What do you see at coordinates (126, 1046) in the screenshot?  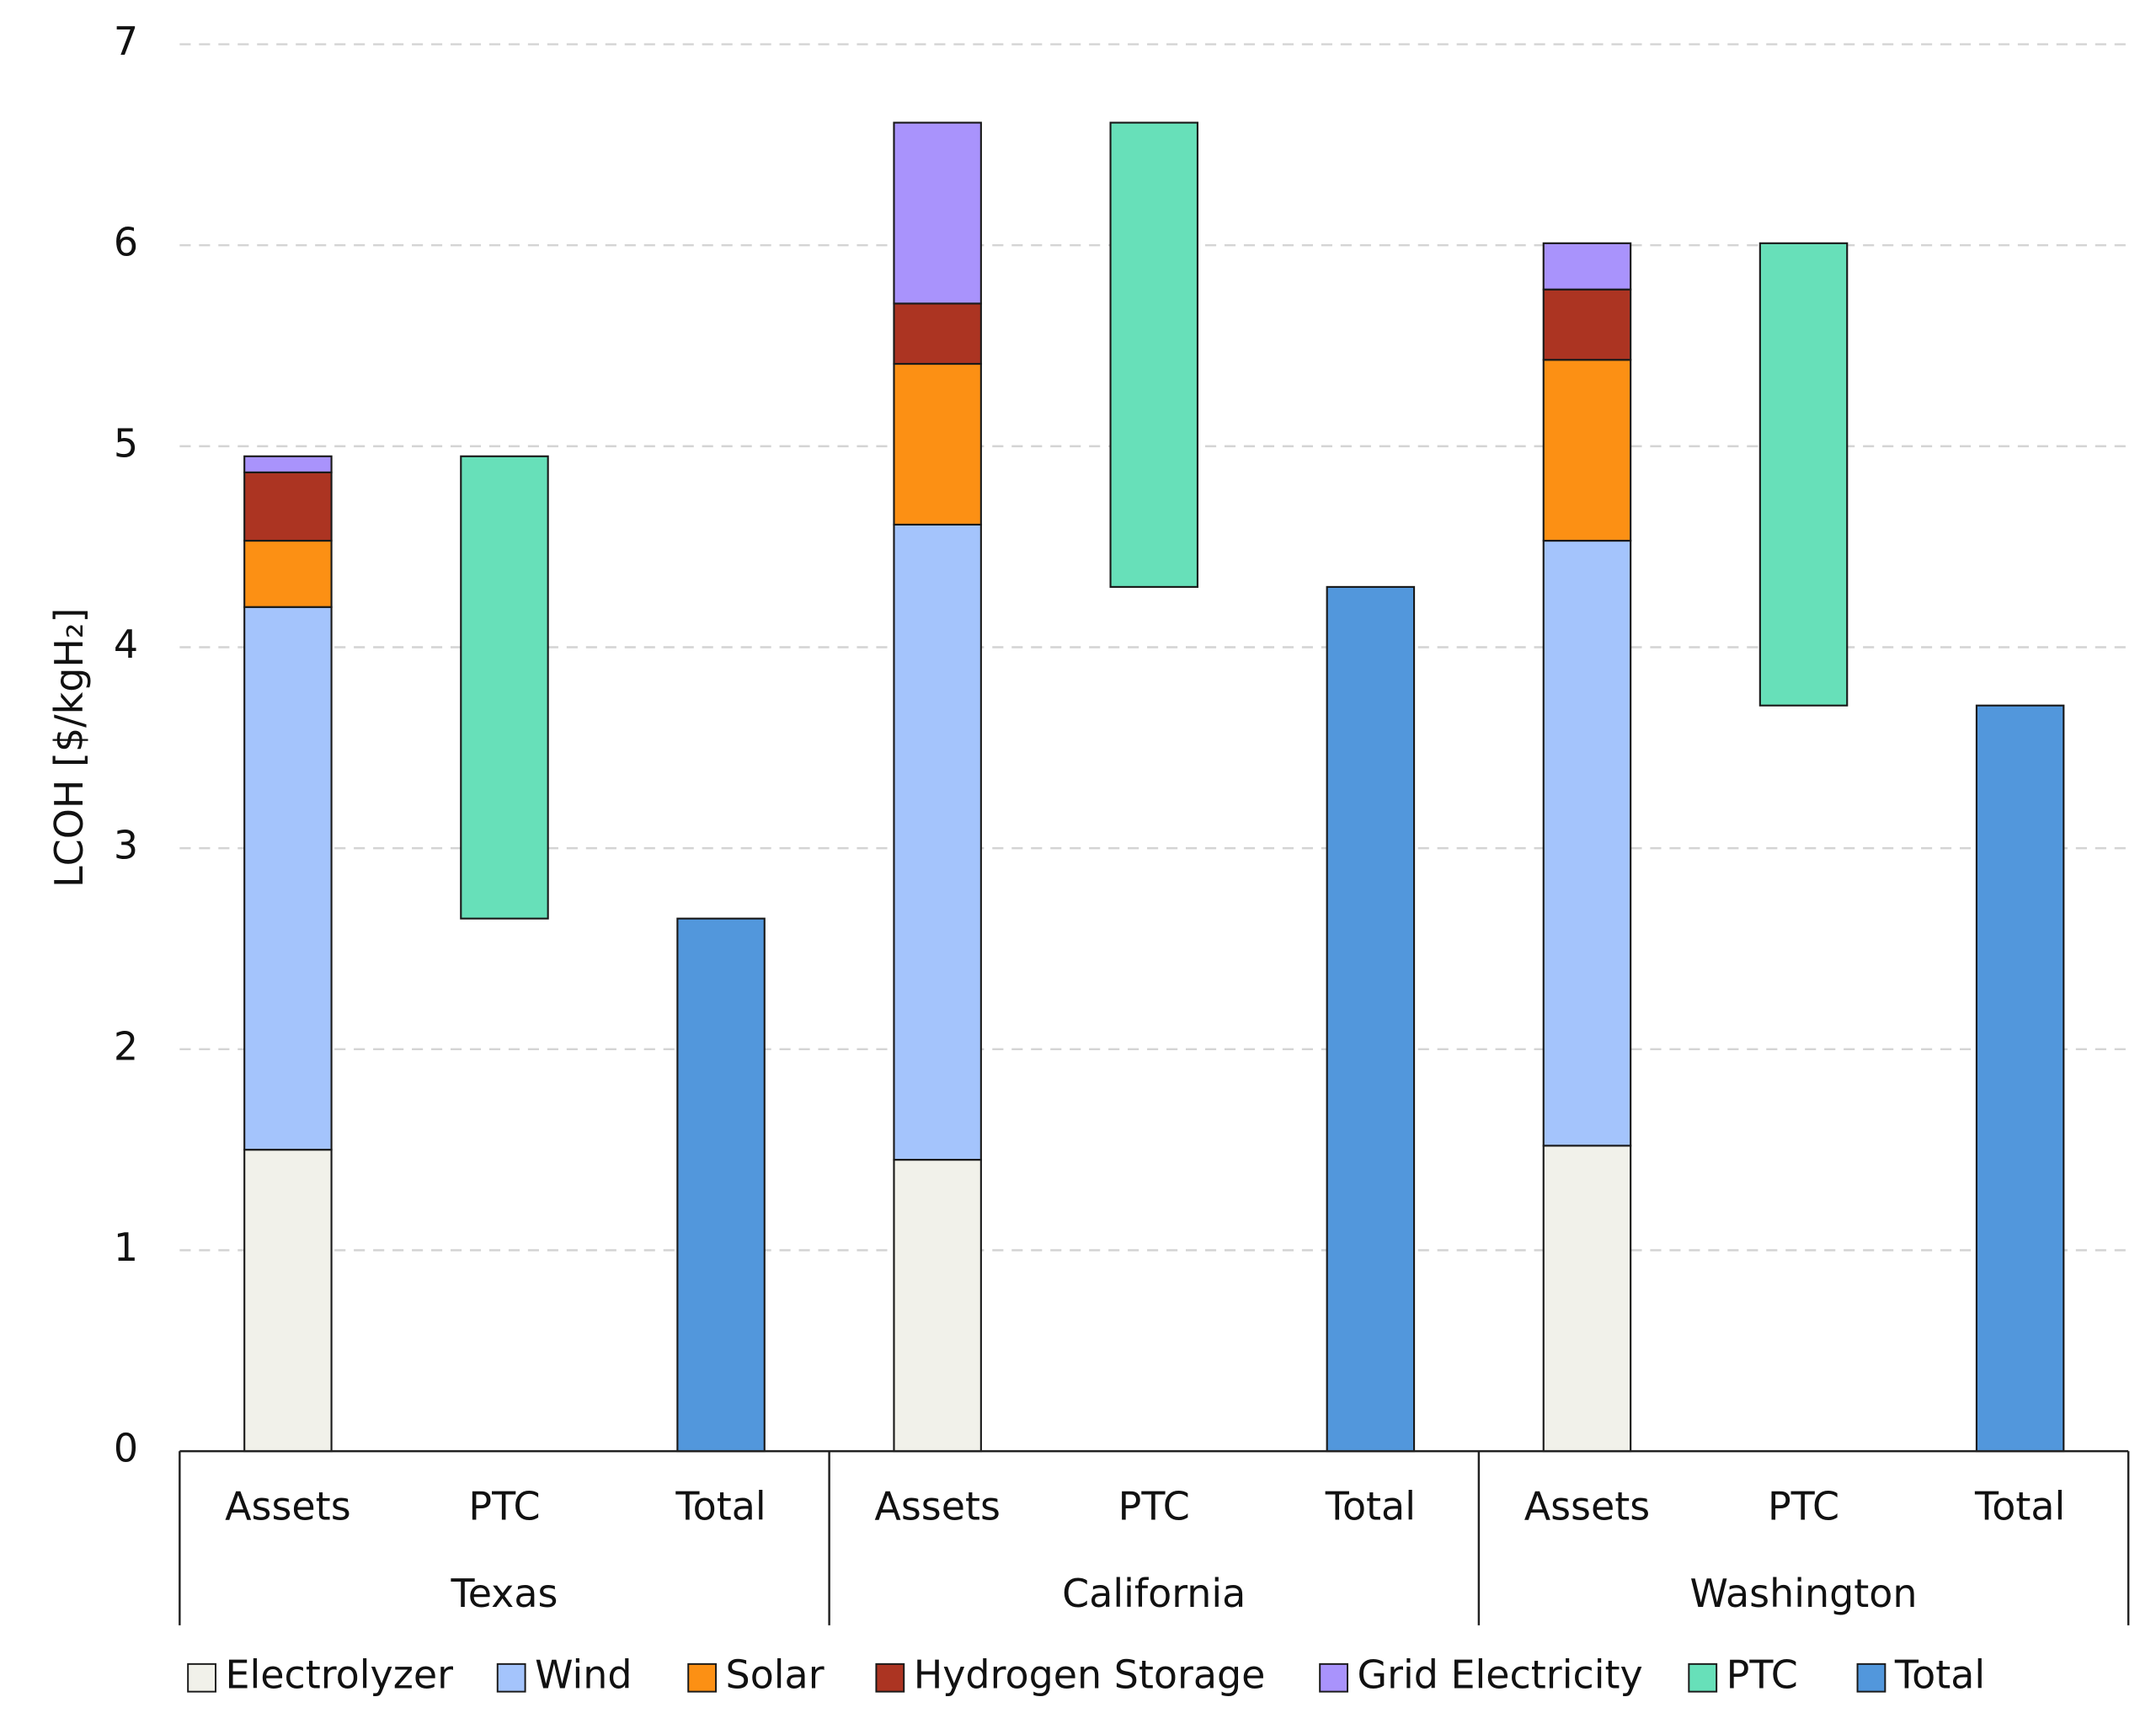 I see `y-tick-label: 2` at bounding box center [126, 1046].